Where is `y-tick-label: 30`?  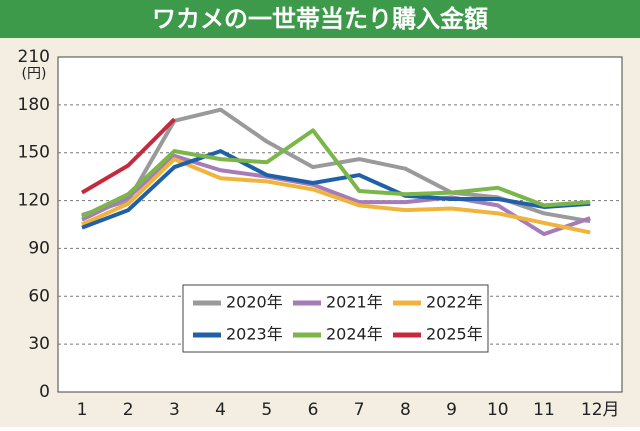 y-tick-label: 30 is located at coordinates (39, 344).